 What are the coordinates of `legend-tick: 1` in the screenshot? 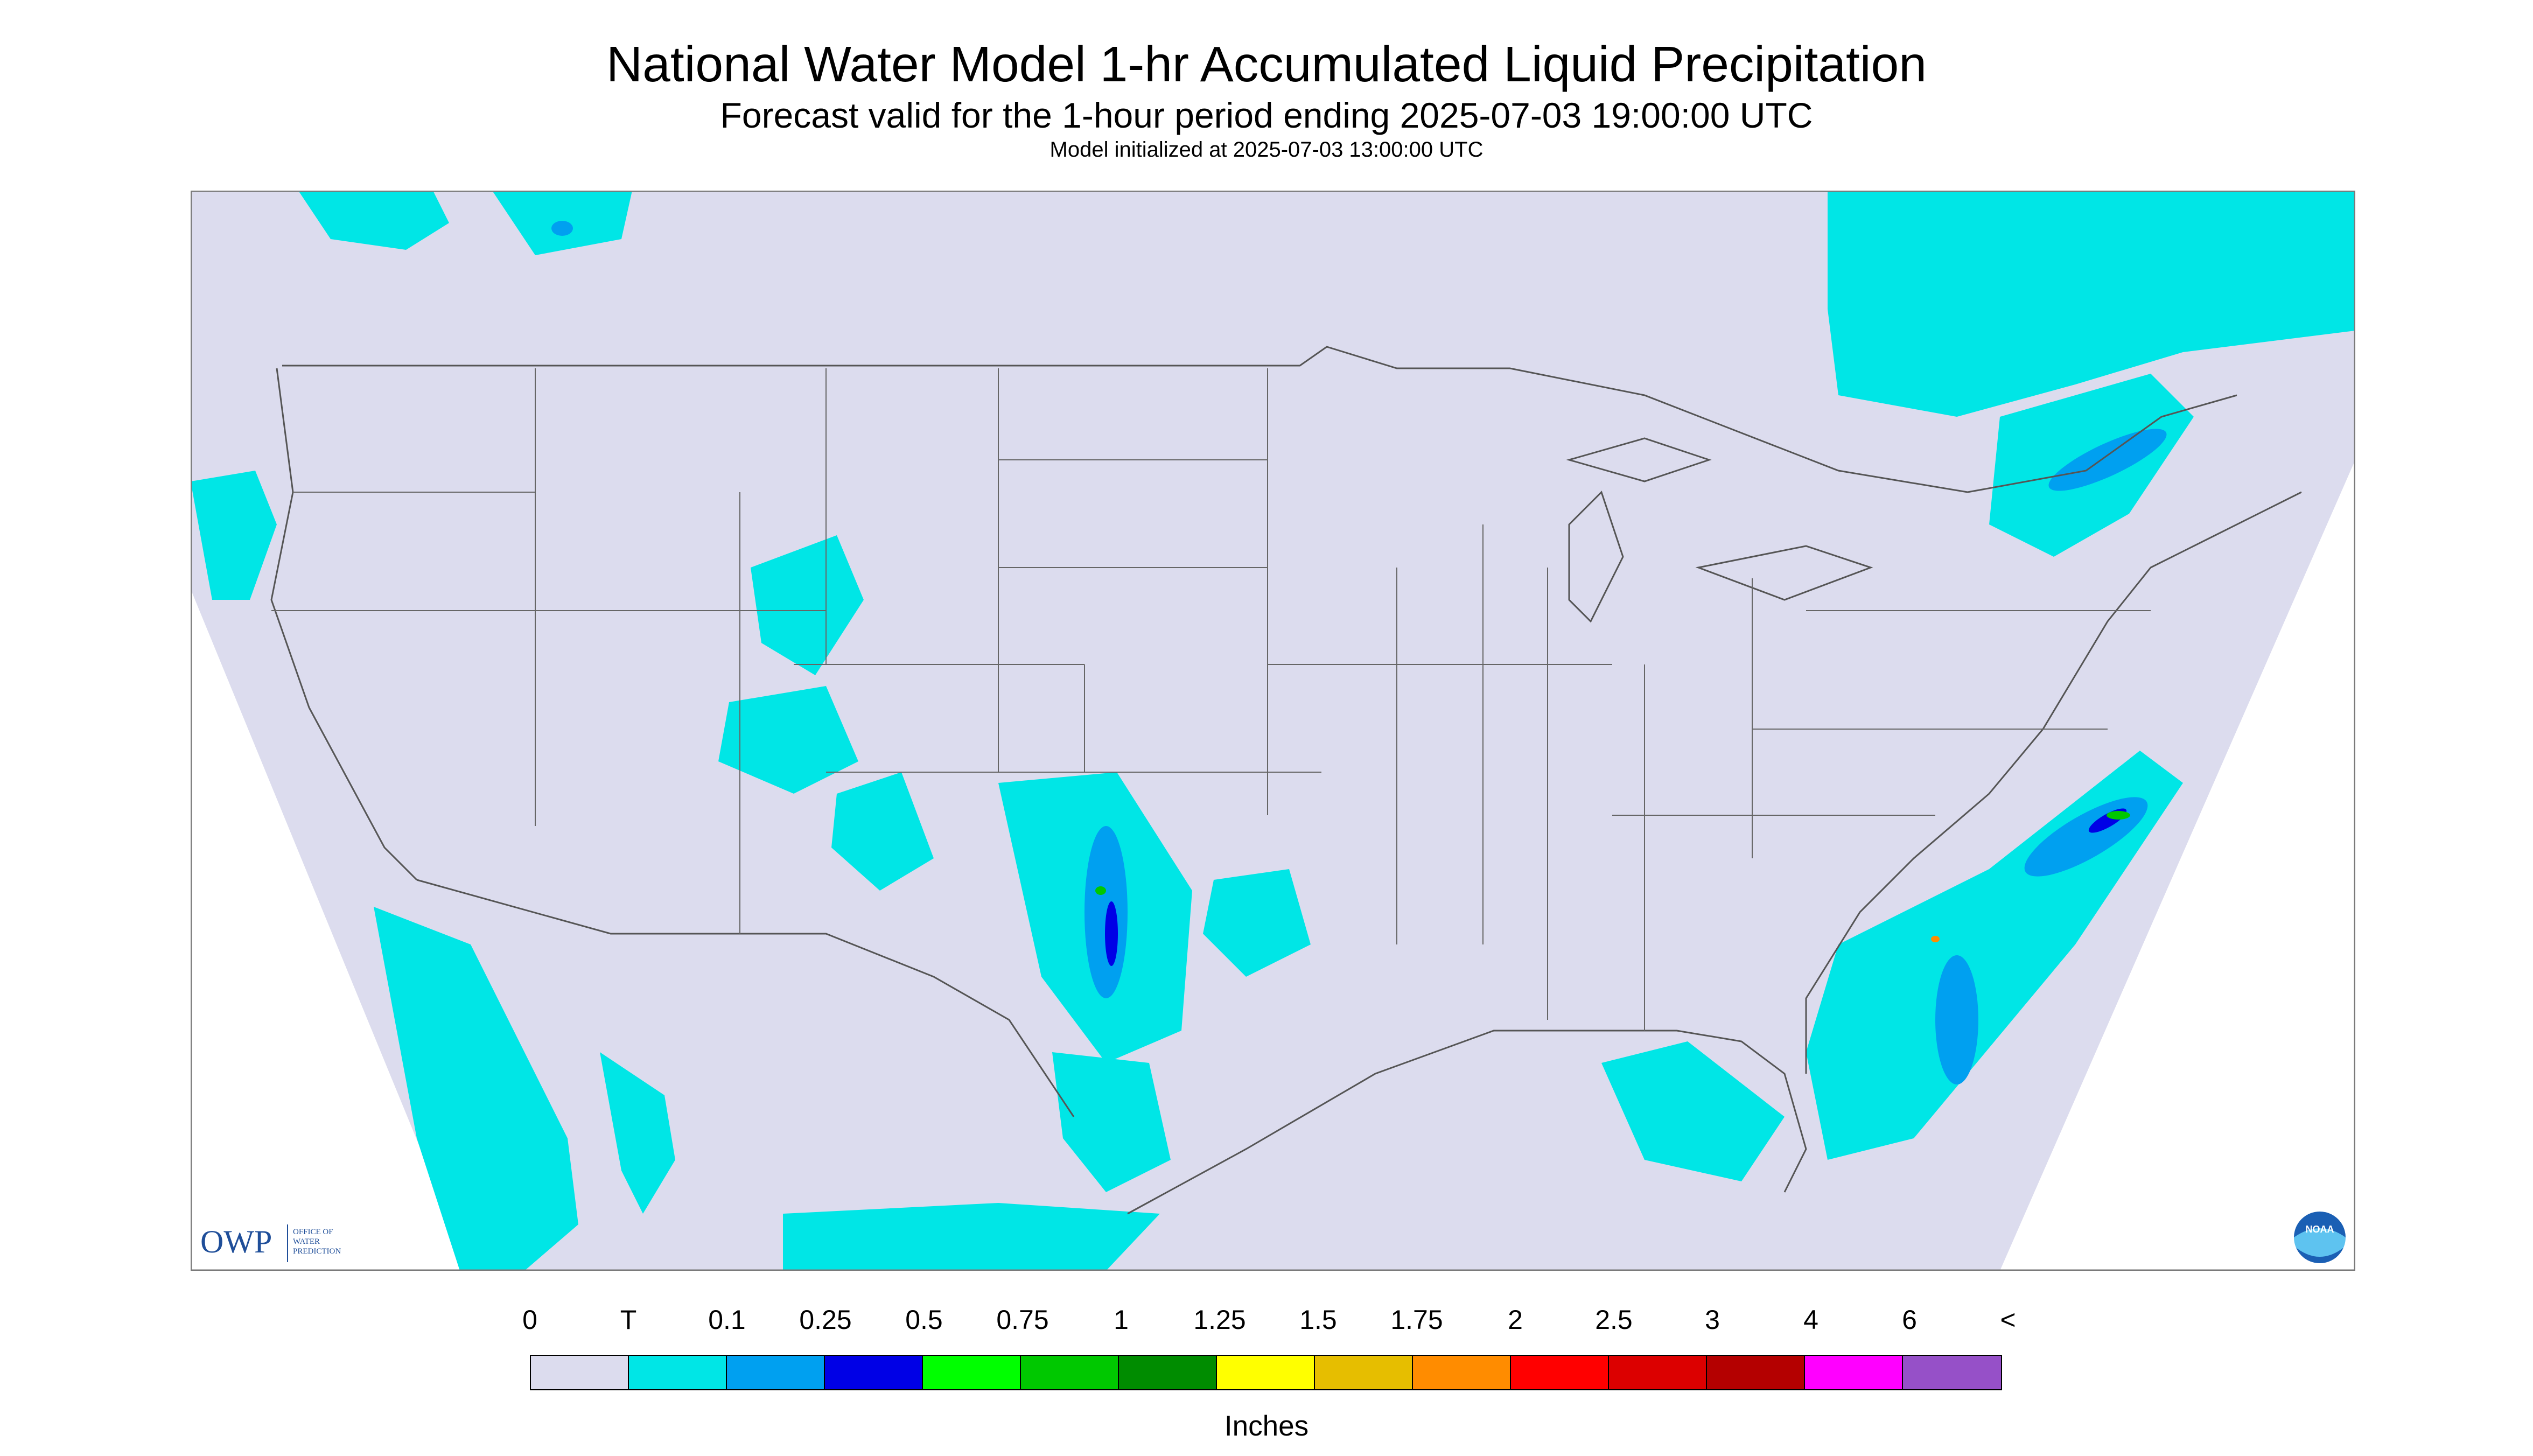 It's located at (1122, 1320).